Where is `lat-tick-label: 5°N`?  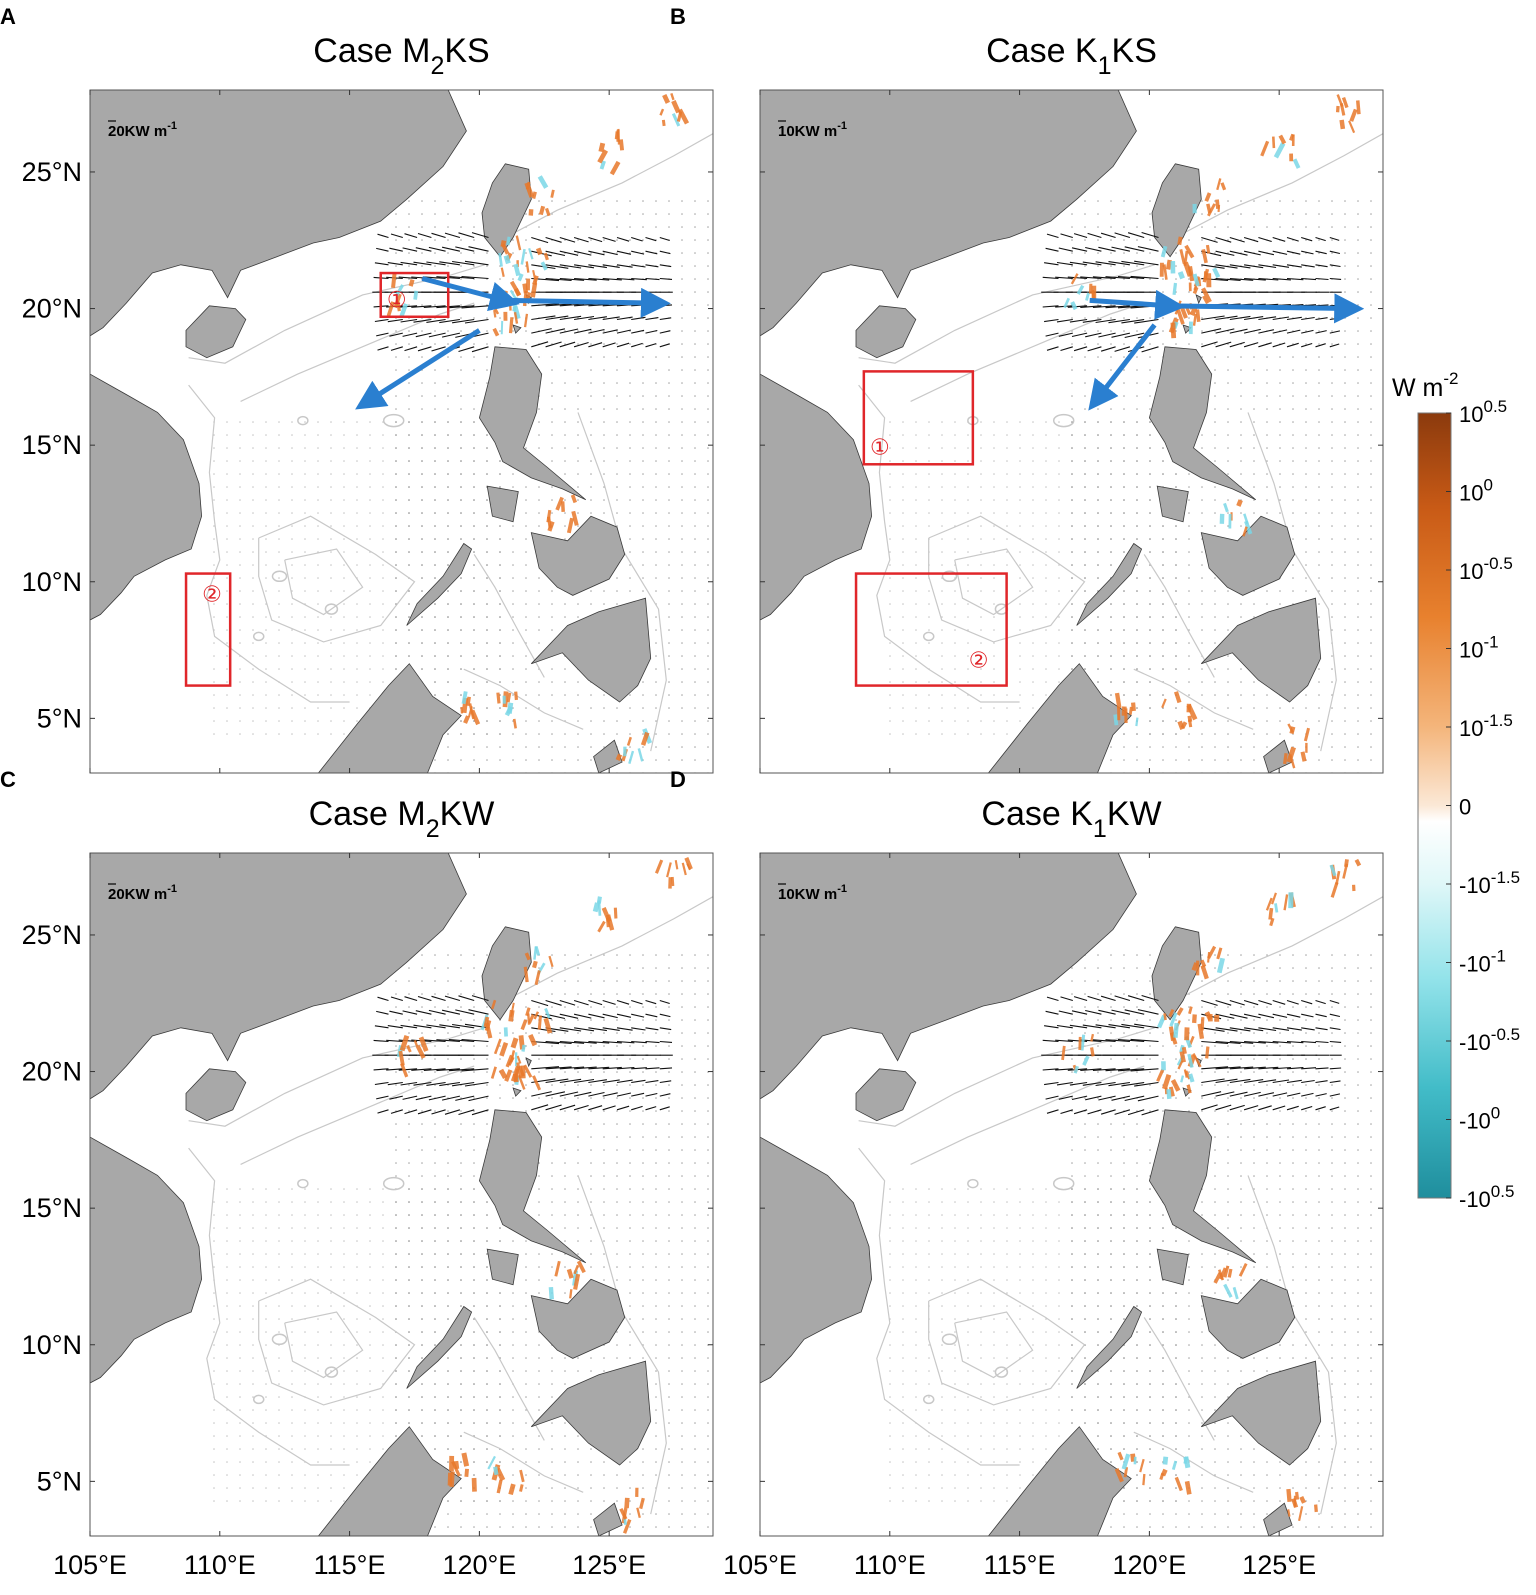 lat-tick-label: 5°N is located at coordinates (59, 1481).